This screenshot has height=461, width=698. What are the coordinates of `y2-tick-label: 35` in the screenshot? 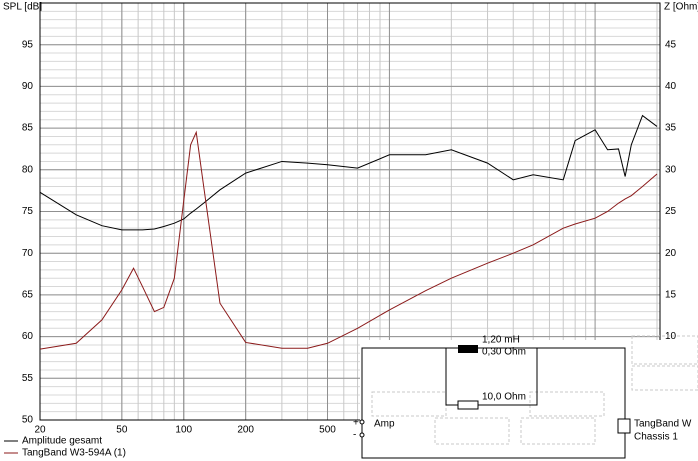 It's located at (671, 128).